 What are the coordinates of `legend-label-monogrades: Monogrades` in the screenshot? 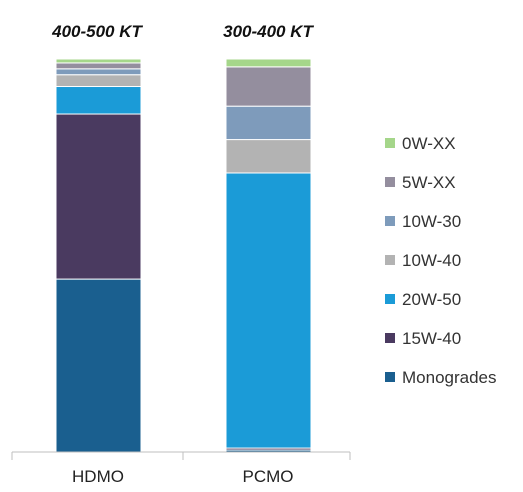 It's located at (449, 377).